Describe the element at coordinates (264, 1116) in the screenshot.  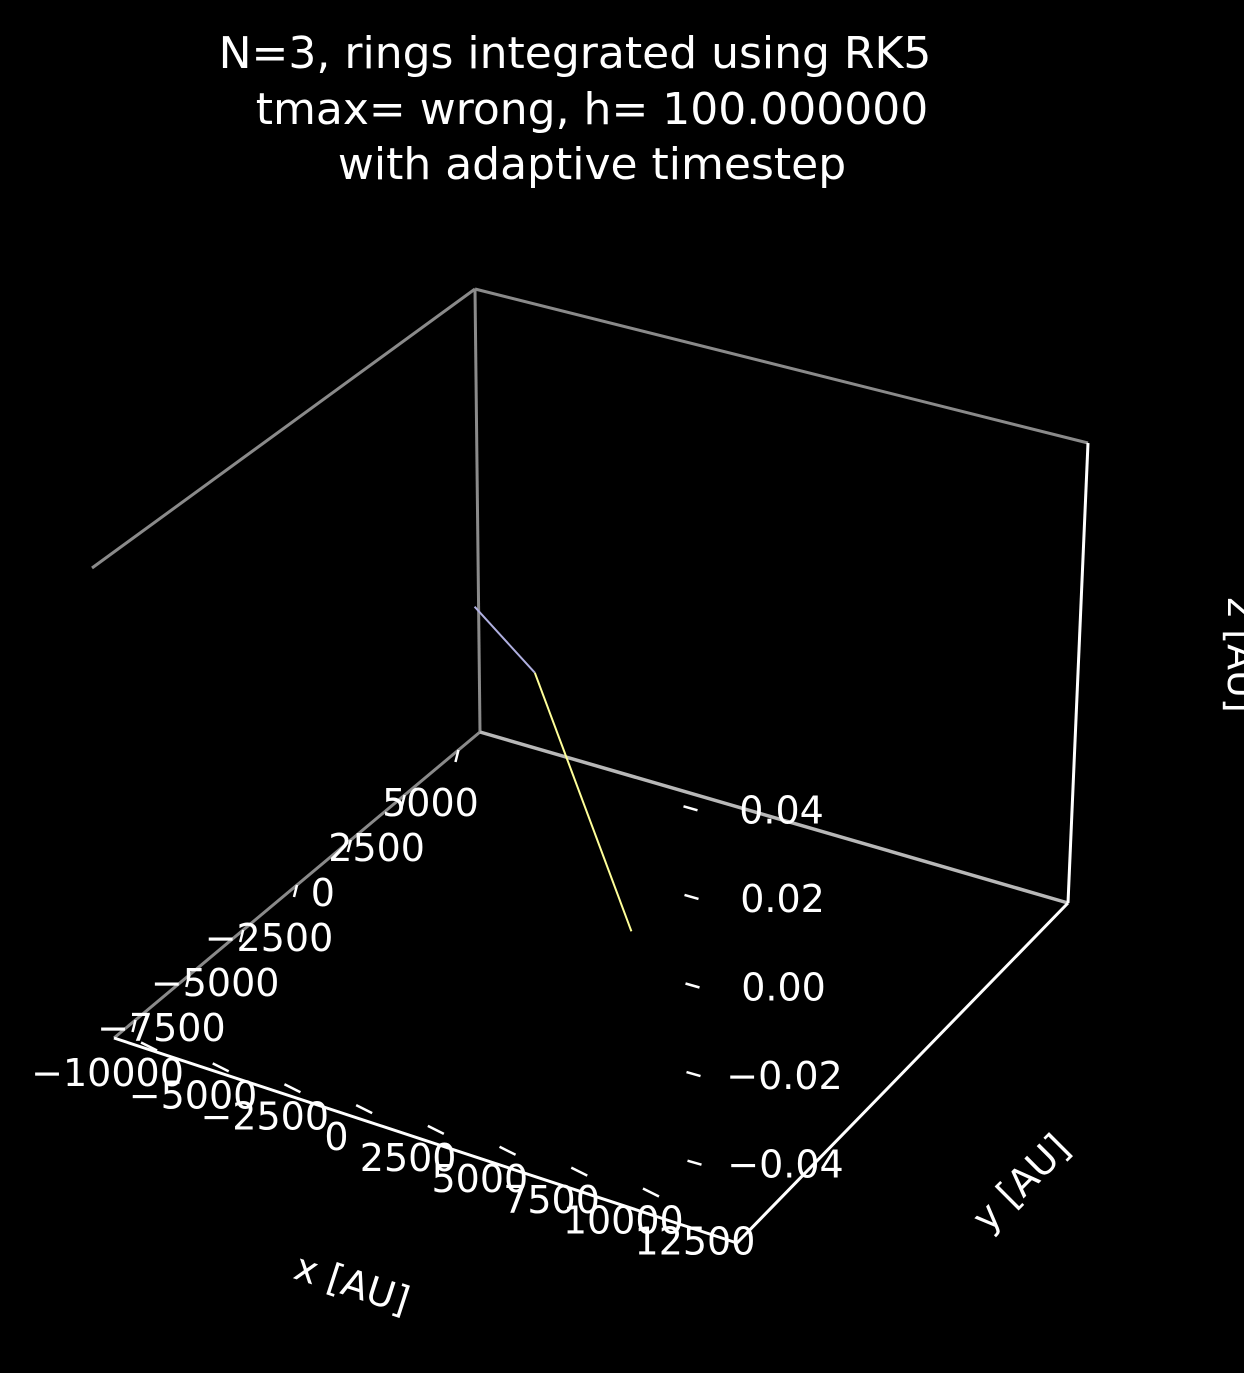
I see `y-tick-label: −2500` at that location.